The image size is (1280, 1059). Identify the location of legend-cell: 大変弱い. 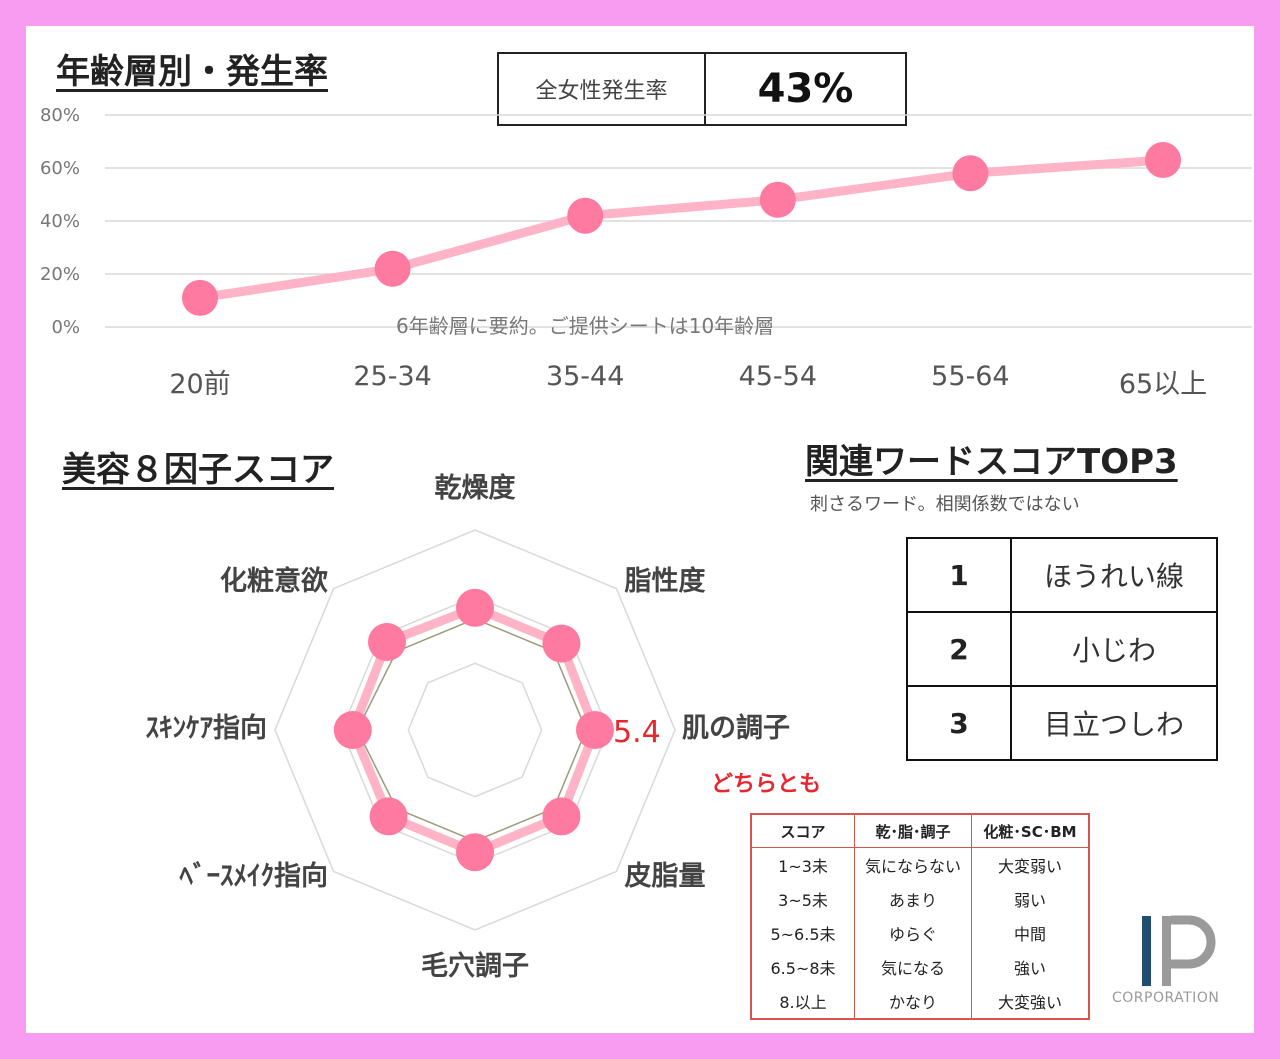
(1030, 864).